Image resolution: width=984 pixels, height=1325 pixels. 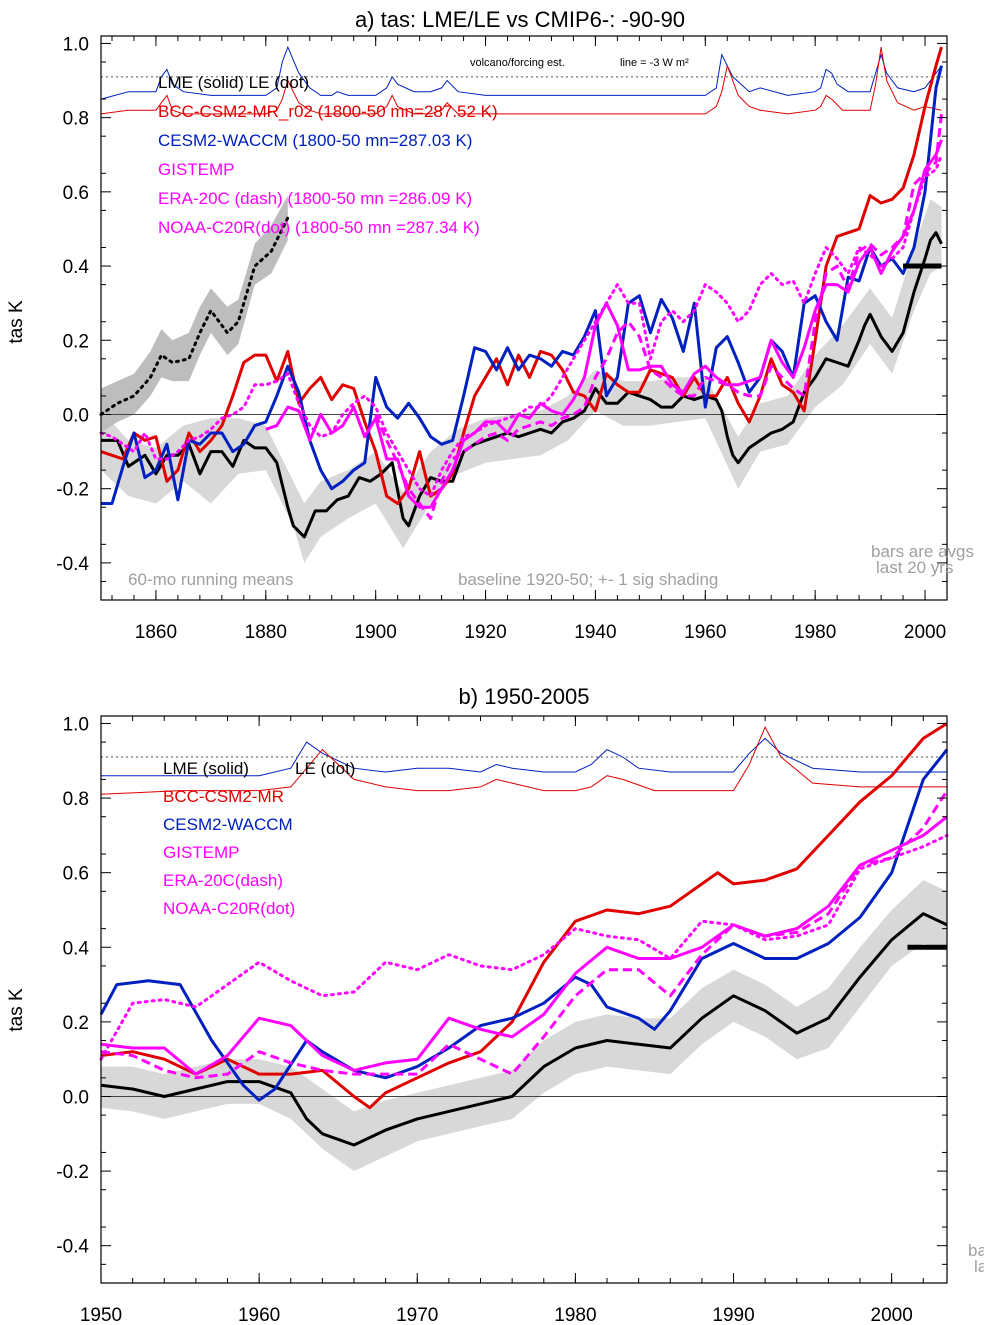 I want to click on legend-entry: LME (solid), so click(x=206, y=768).